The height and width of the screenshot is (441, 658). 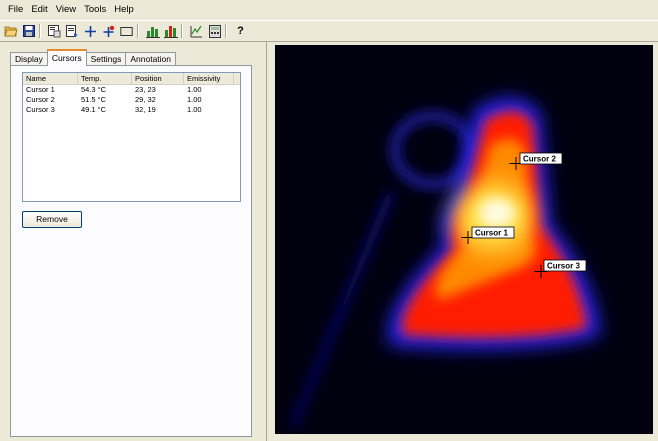 I want to click on menu-view: View, so click(x=66, y=9).